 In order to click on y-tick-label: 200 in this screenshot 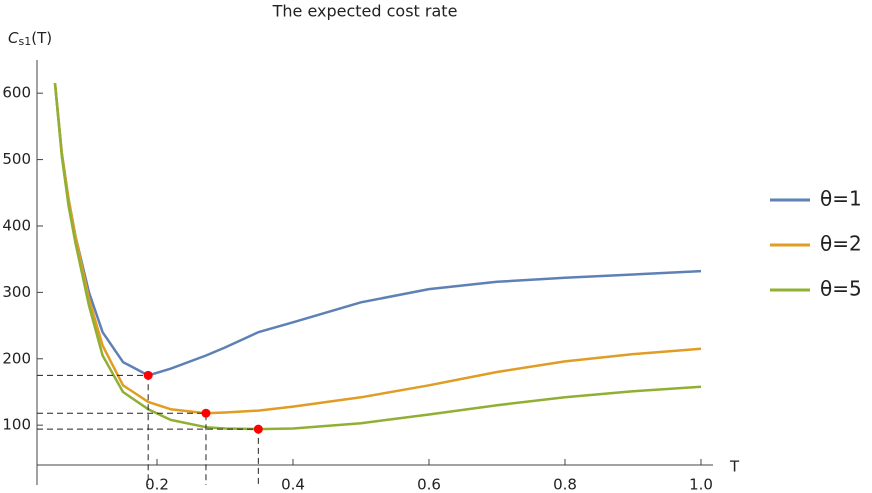, I will do `click(16, 358)`.